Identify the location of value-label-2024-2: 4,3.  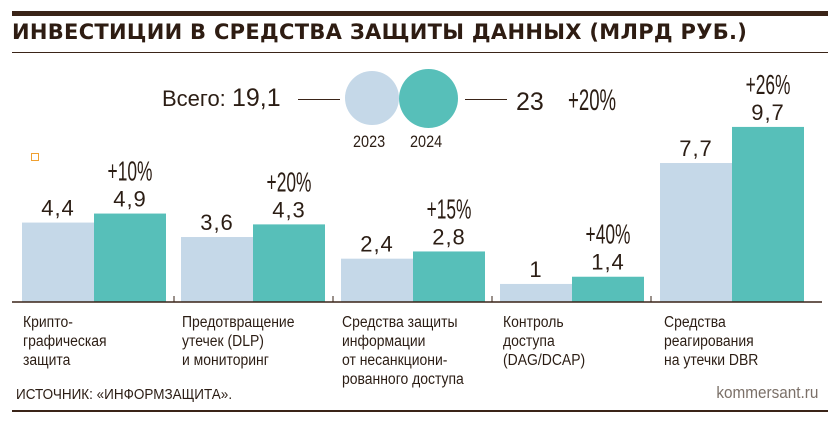
(289, 209).